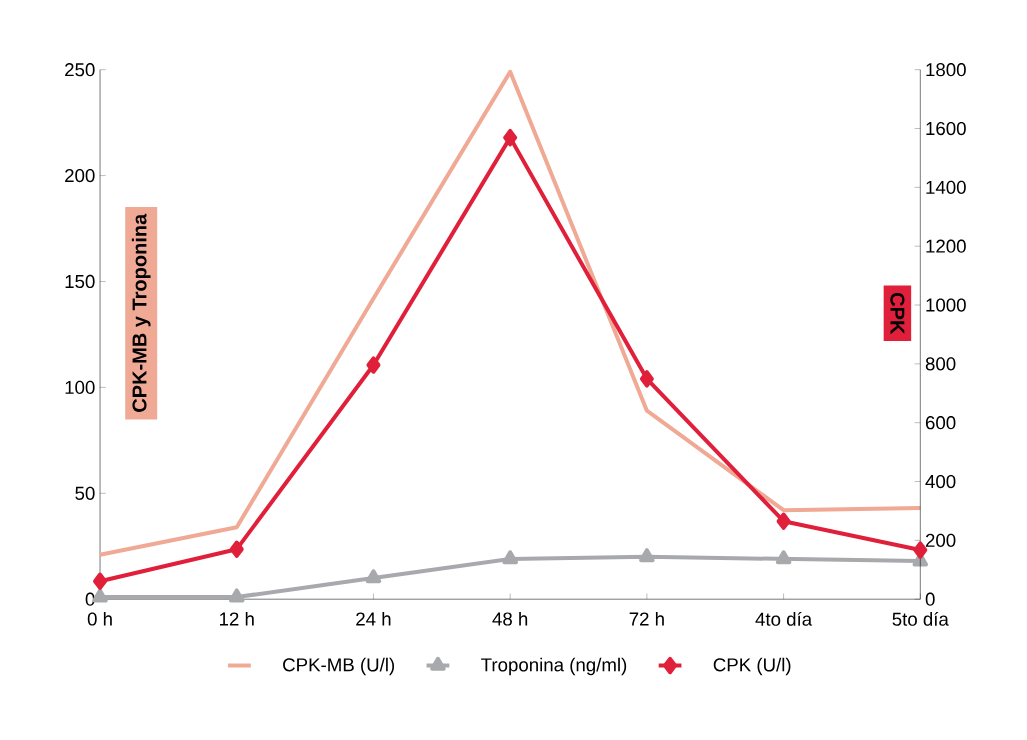  I want to click on x-tick-label: 24 h, so click(373, 618).